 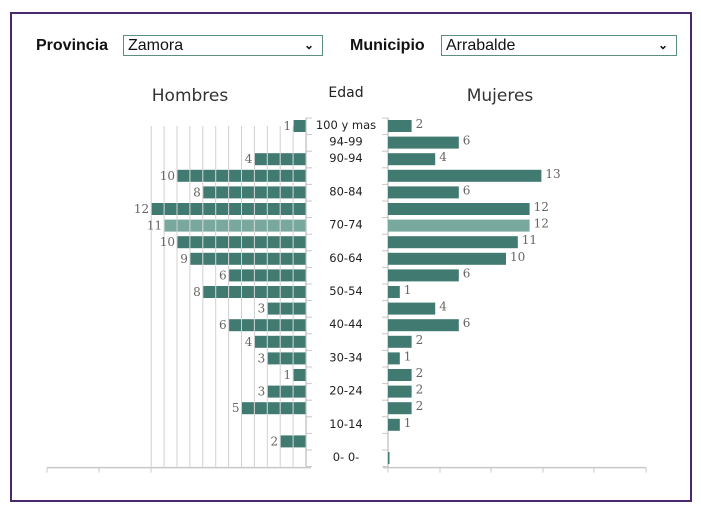 I want to click on age-label: 94-99, so click(x=345, y=142).